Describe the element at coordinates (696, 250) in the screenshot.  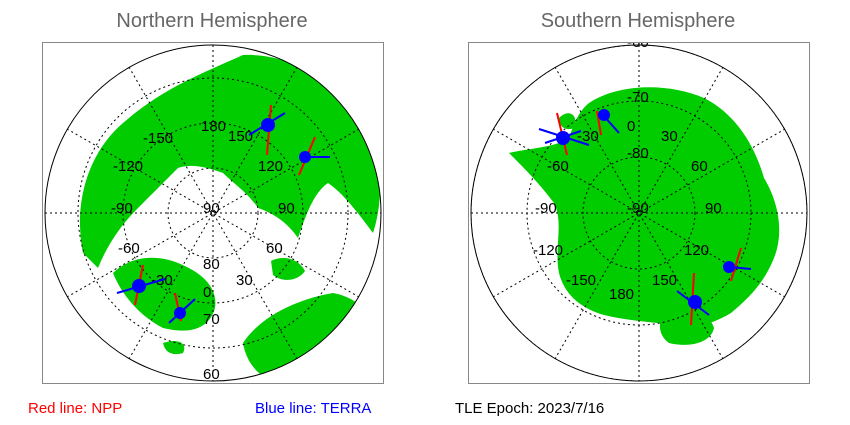
I see `south-lon-120: 120` at that location.